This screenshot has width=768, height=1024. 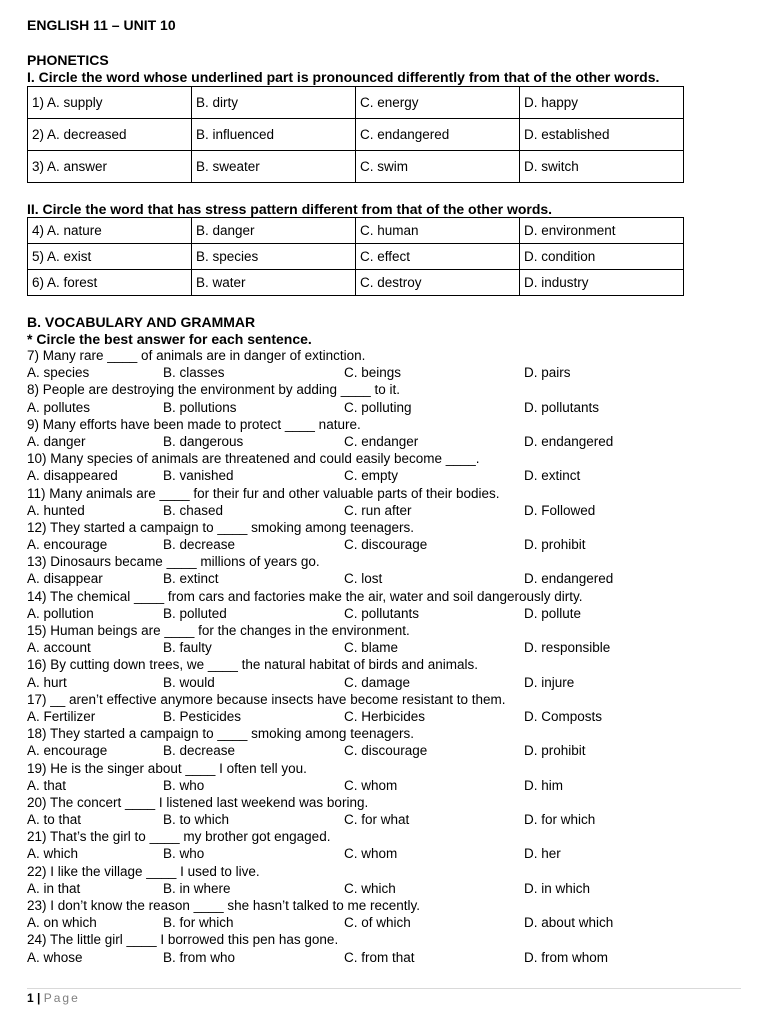 I want to click on answer-option: C. polluting, so click(x=378, y=407).